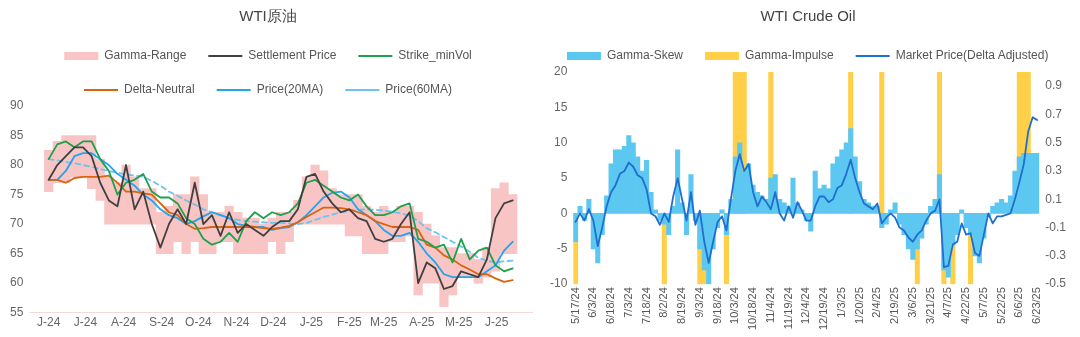  I want to click on legend-label: Gamma-Skew, so click(645, 55).